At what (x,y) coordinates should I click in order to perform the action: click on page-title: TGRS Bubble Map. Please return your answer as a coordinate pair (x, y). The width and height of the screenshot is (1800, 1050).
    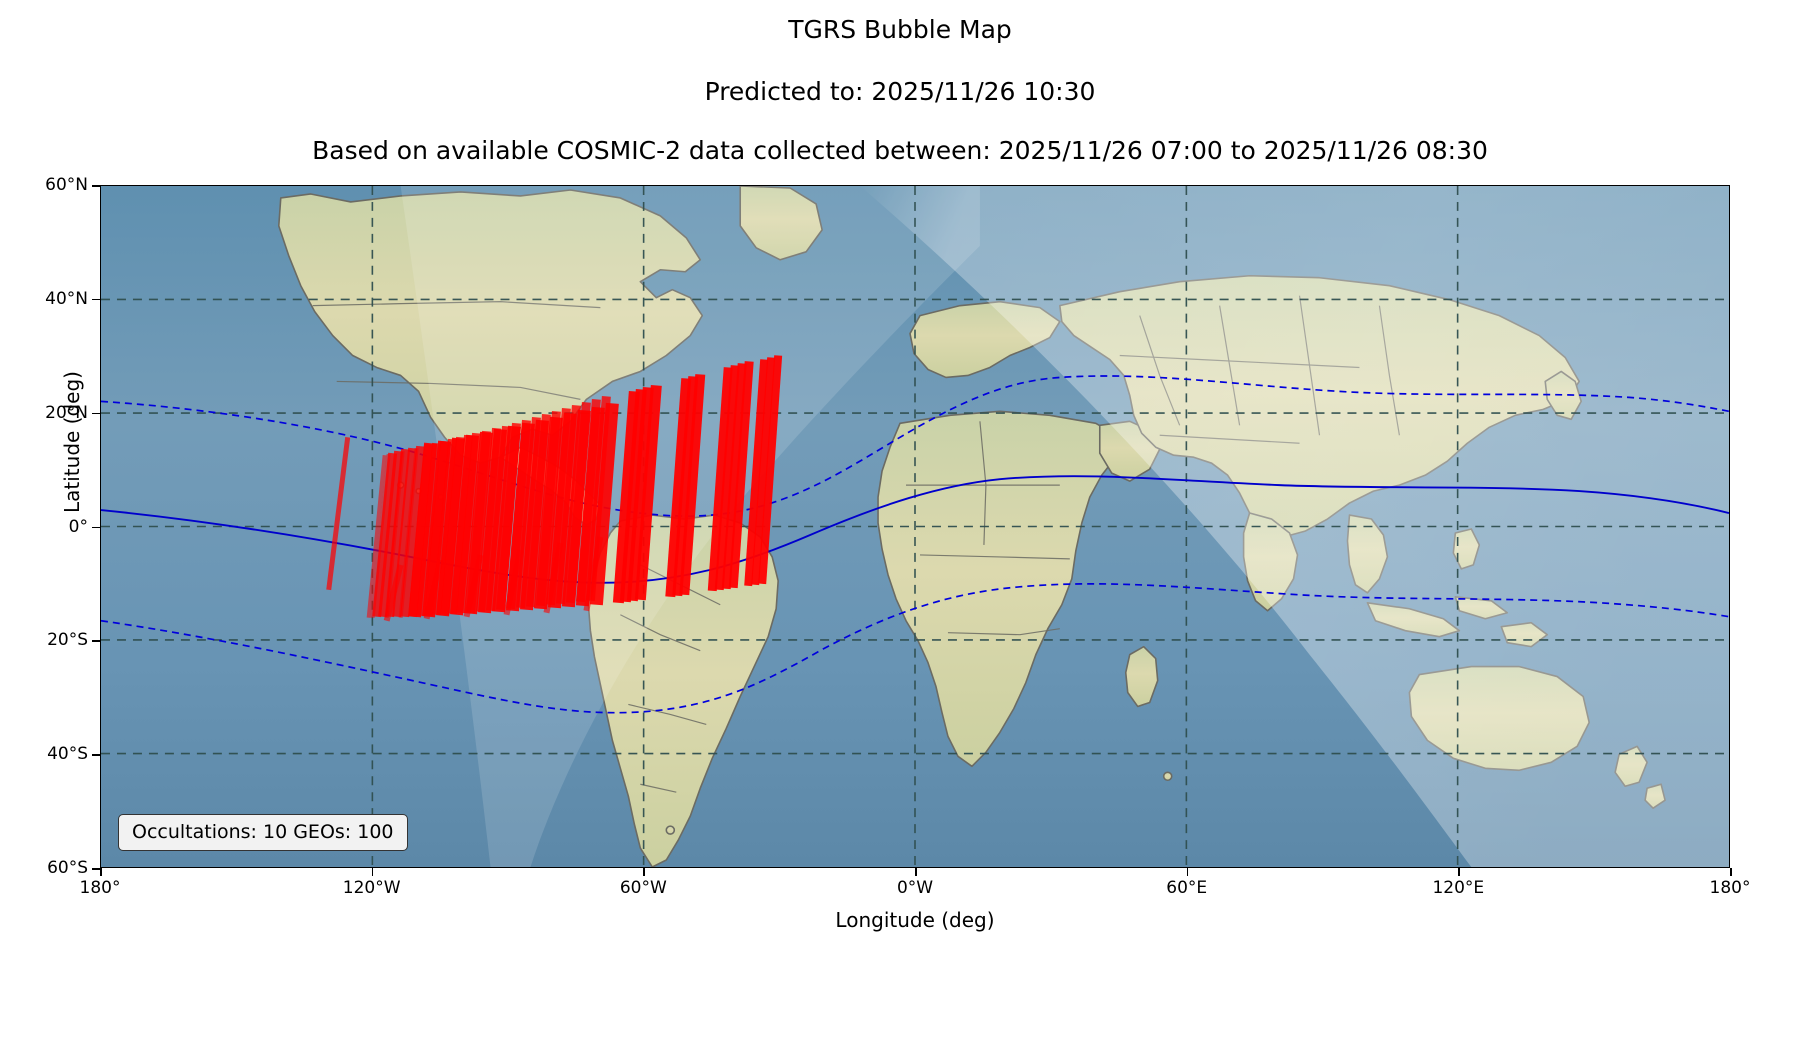
    Looking at the image, I should click on (900, 29).